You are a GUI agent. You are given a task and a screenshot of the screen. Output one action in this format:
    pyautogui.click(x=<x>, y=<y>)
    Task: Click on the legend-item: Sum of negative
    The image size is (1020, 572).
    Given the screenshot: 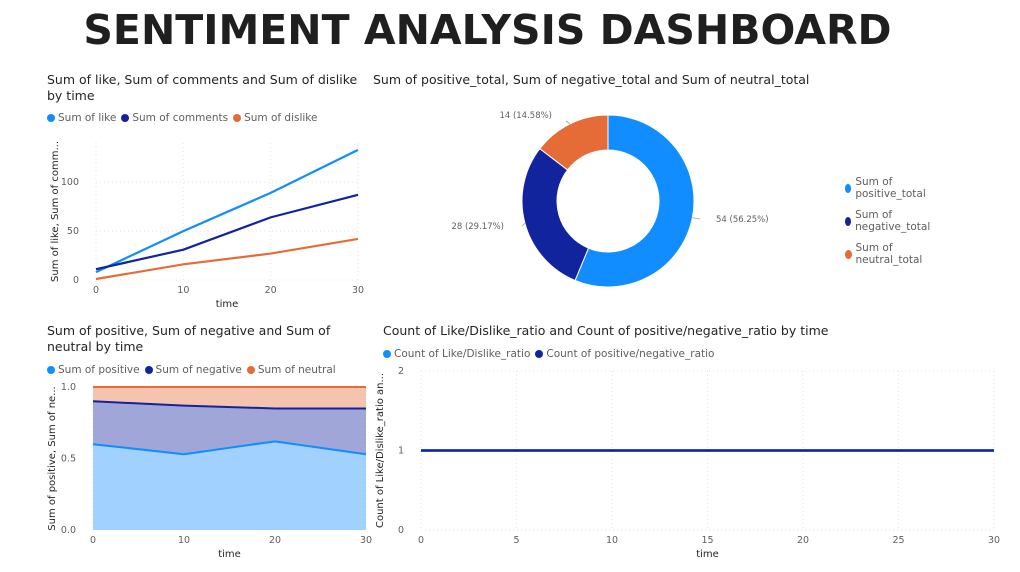 What is the action you would take?
    pyautogui.click(x=193, y=370)
    